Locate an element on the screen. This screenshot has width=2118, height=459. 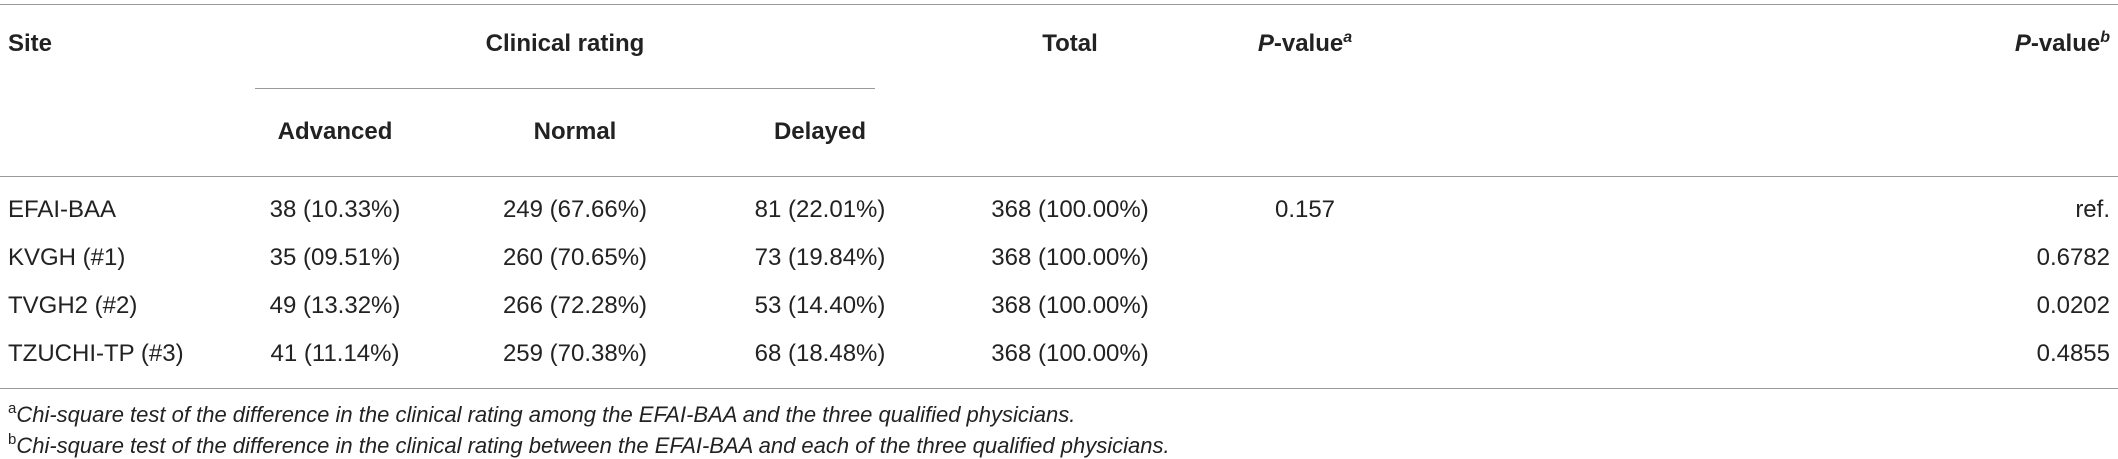
row-p-value-b: 0.6782 is located at coordinates (2073, 257).